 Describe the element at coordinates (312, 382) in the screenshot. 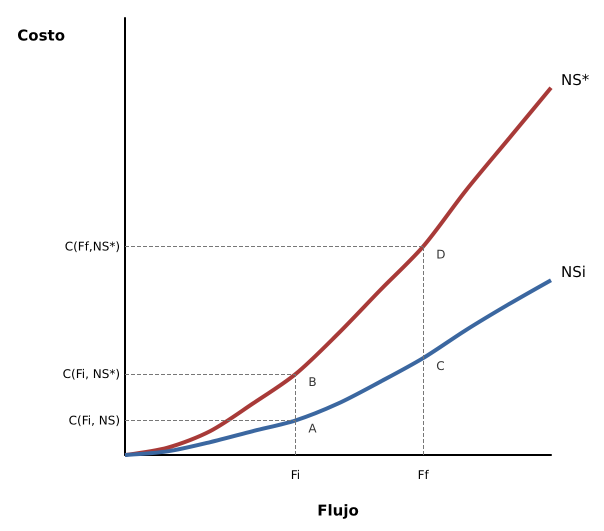

I see `annotation: B` at that location.